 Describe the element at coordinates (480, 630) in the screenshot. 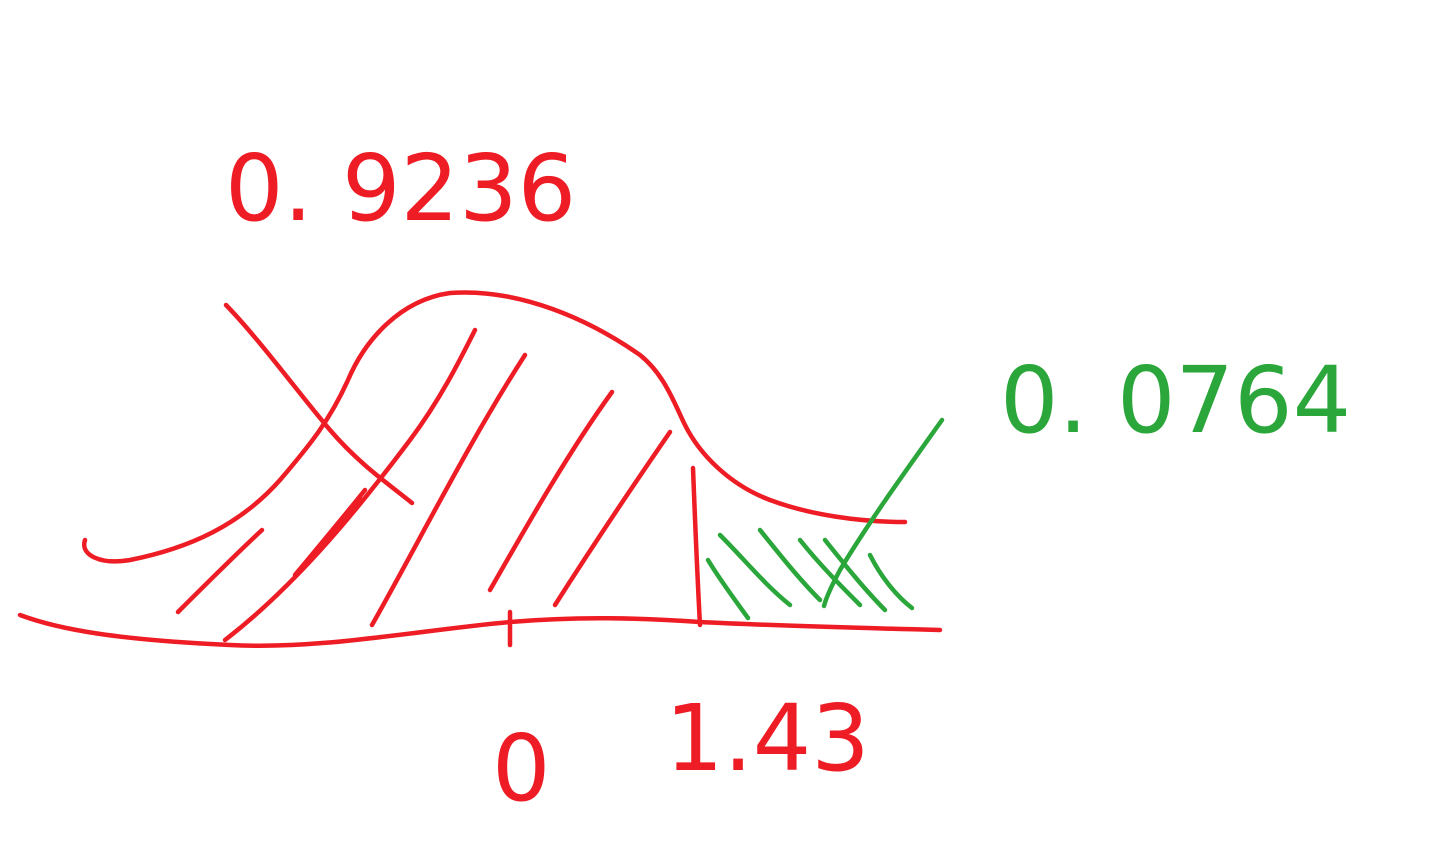

I see `x-axis` at that location.